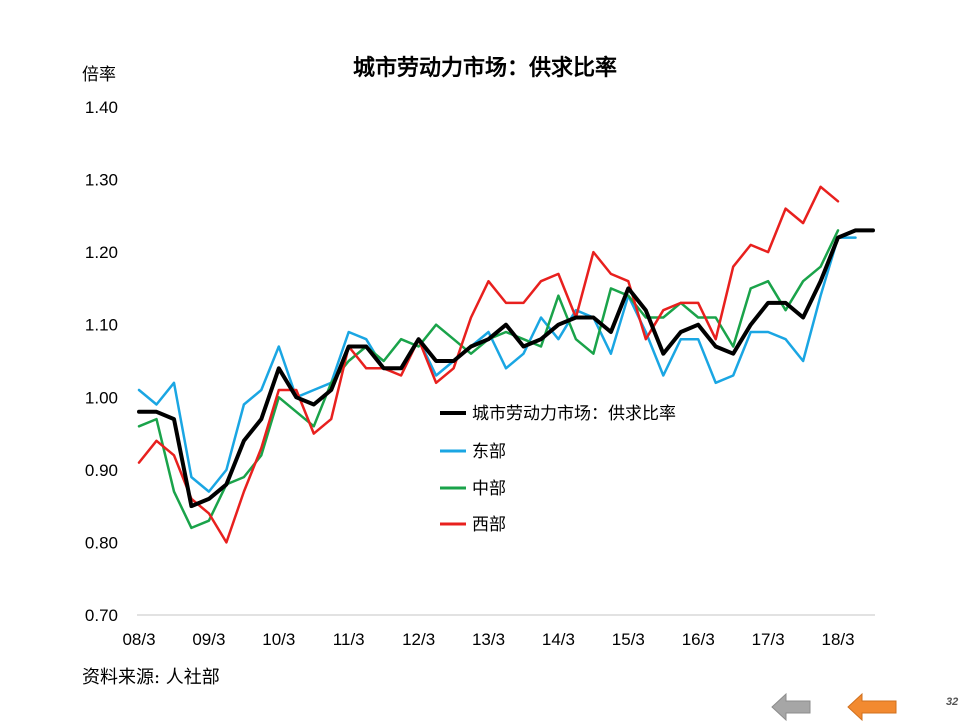 This screenshot has height=722, width=971. I want to click on x-tick-label: 12/3, so click(418, 639).